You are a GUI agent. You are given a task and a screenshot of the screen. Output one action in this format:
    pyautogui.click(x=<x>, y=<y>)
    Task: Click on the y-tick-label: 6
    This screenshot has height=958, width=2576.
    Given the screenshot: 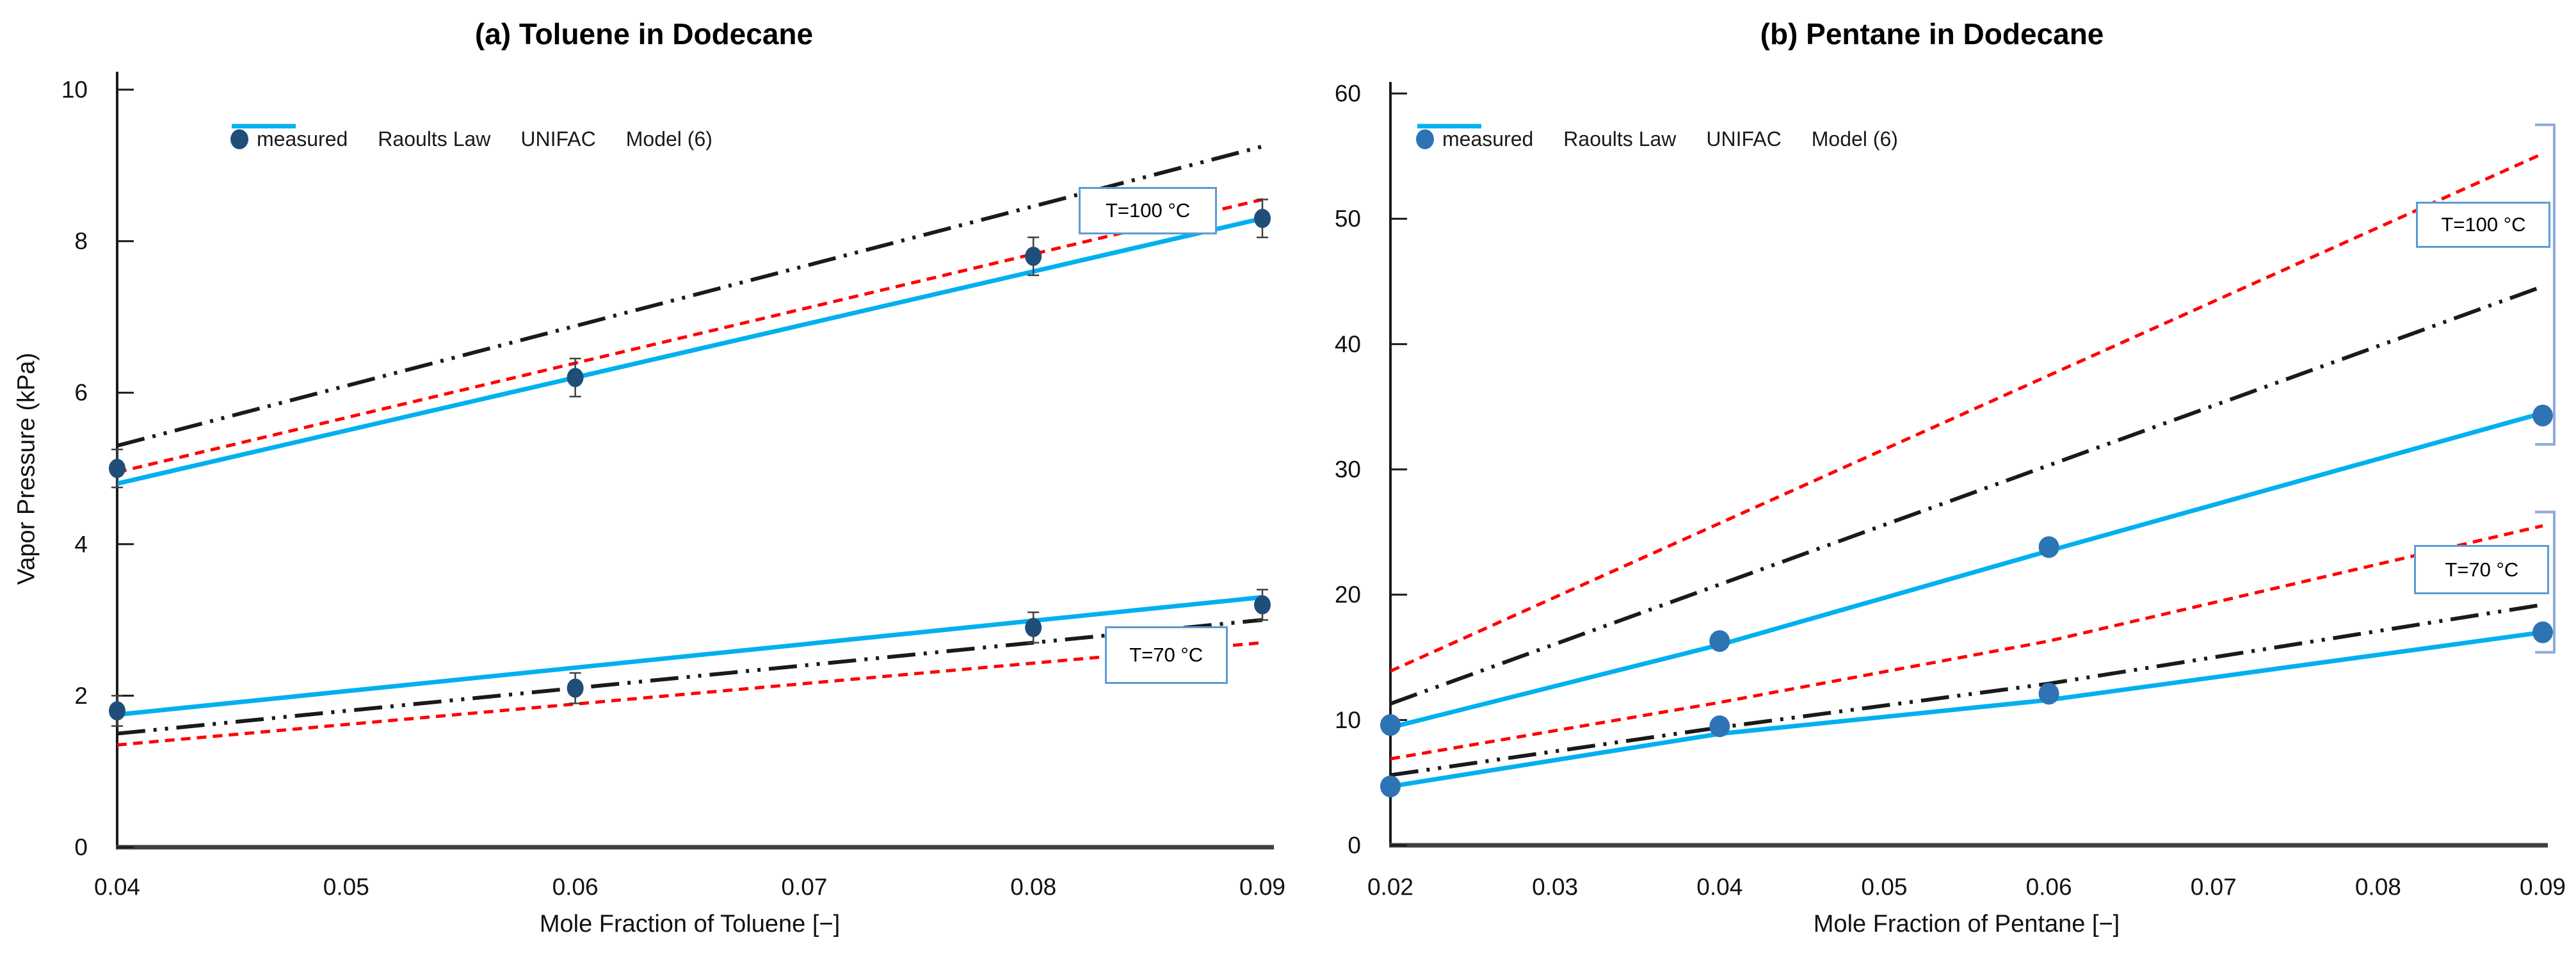 What is the action you would take?
    pyautogui.click(x=81, y=393)
    